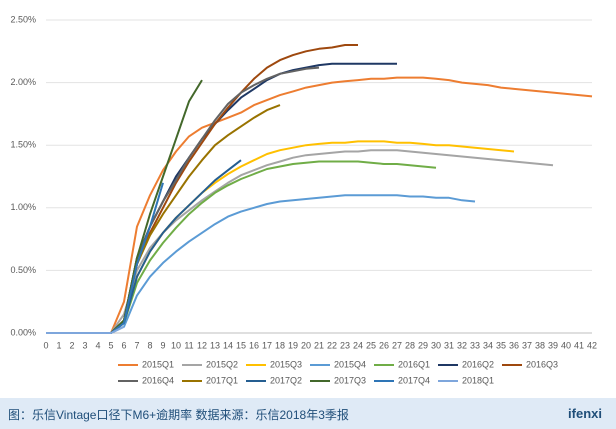 The height and width of the screenshot is (429, 616). What do you see at coordinates (585, 413) in the screenshot?
I see `logo: ifenxi` at bounding box center [585, 413].